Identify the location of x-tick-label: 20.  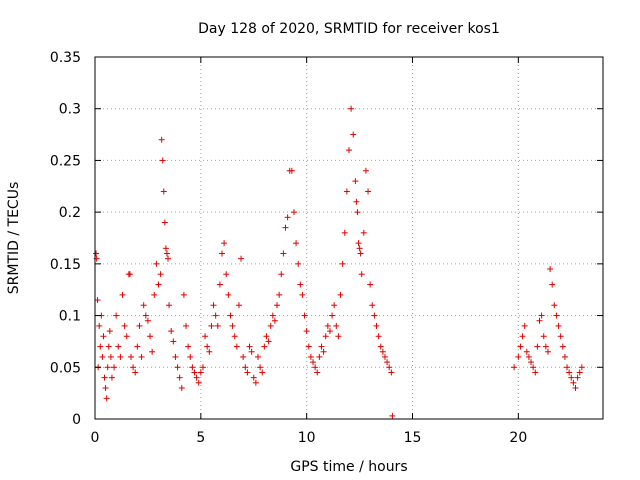
(518, 438).